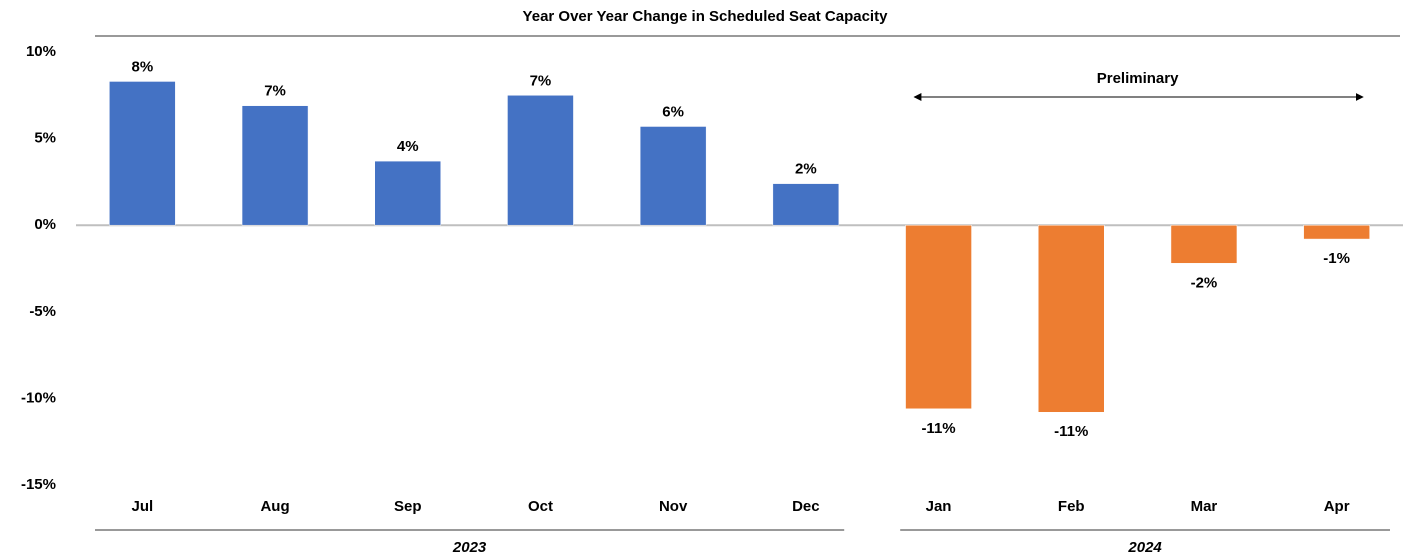  What do you see at coordinates (806, 506) in the screenshot?
I see `x-tick-label: Dec` at bounding box center [806, 506].